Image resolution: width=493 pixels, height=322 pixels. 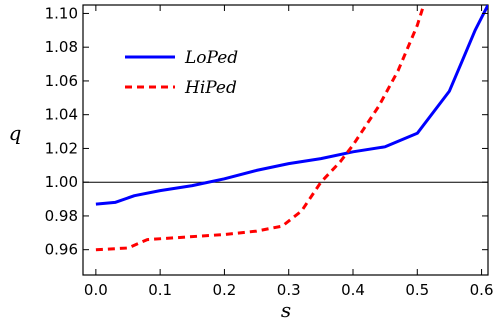 I want to click on x-axis-label: s, so click(x=286, y=310).